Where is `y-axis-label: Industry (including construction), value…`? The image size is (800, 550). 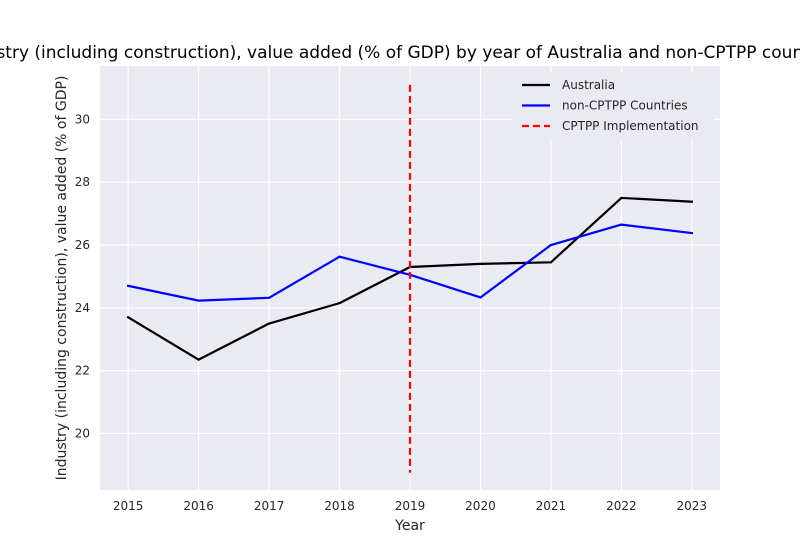 y-axis-label: Industry (including construction), value… is located at coordinates (62, 278).